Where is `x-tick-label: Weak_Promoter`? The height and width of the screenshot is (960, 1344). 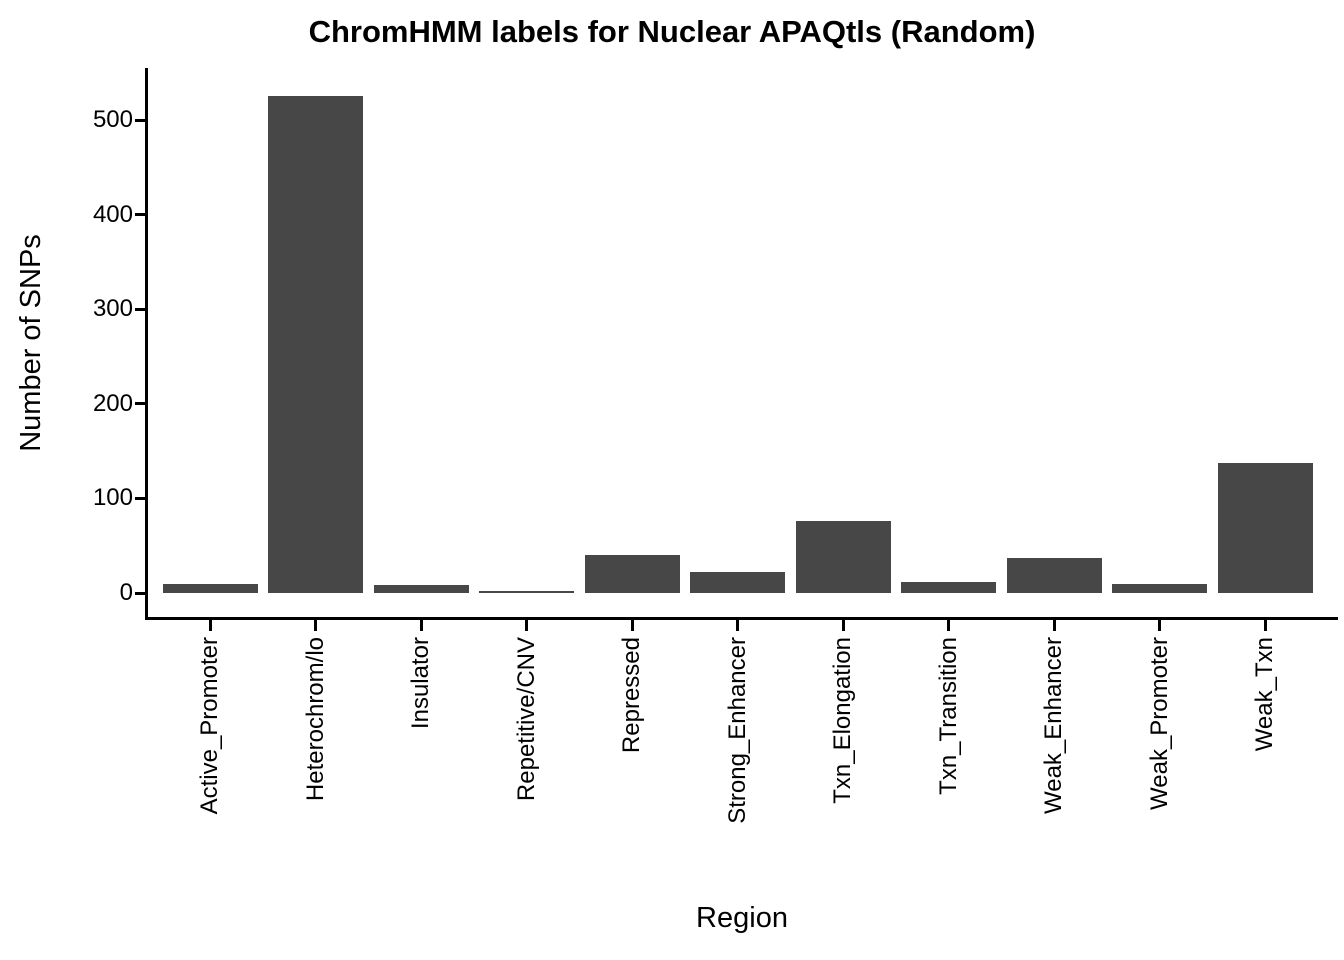 x-tick-label: Weak_Promoter is located at coordinates (1159, 723).